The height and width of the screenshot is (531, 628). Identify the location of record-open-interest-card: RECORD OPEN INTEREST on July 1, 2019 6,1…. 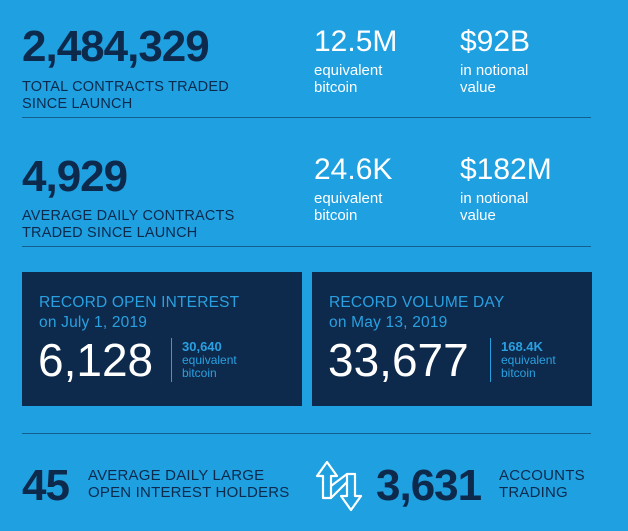
(162, 339).